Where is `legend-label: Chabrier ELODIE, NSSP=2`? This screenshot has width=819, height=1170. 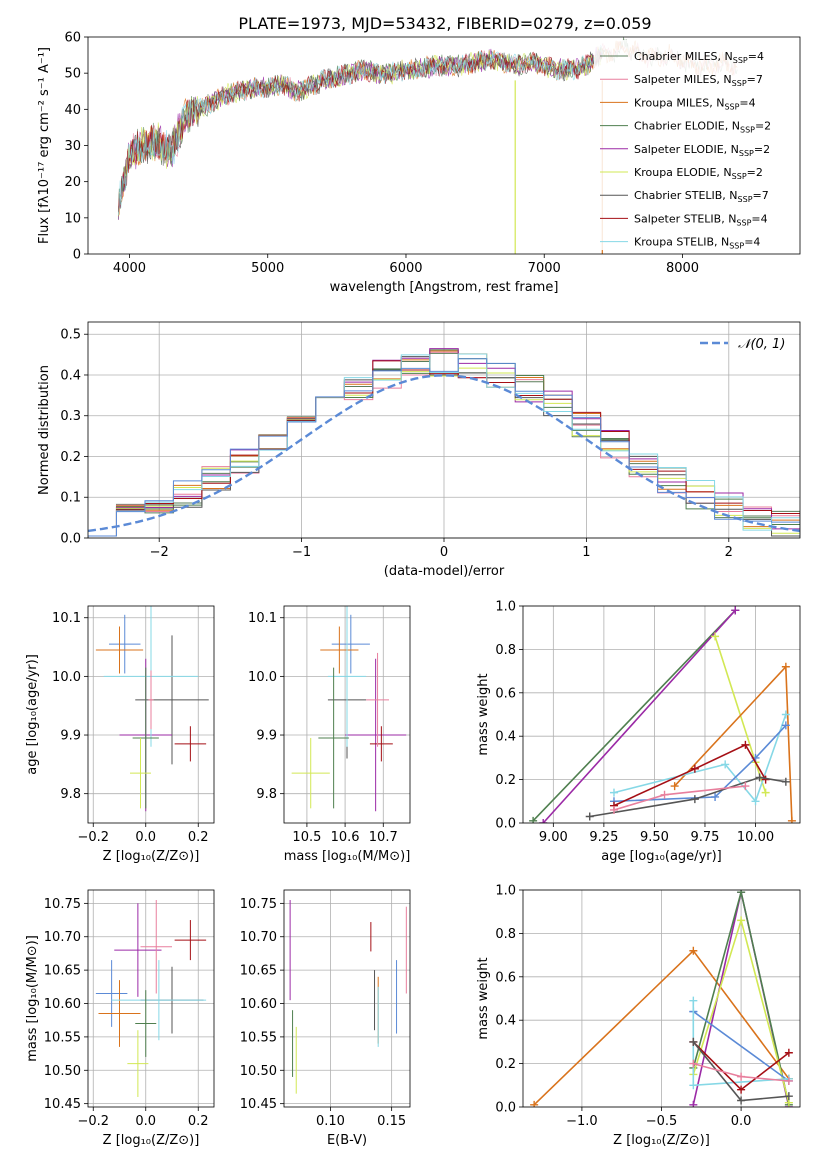 legend-label: Chabrier ELODIE, NSSP=2 is located at coordinates (702, 127).